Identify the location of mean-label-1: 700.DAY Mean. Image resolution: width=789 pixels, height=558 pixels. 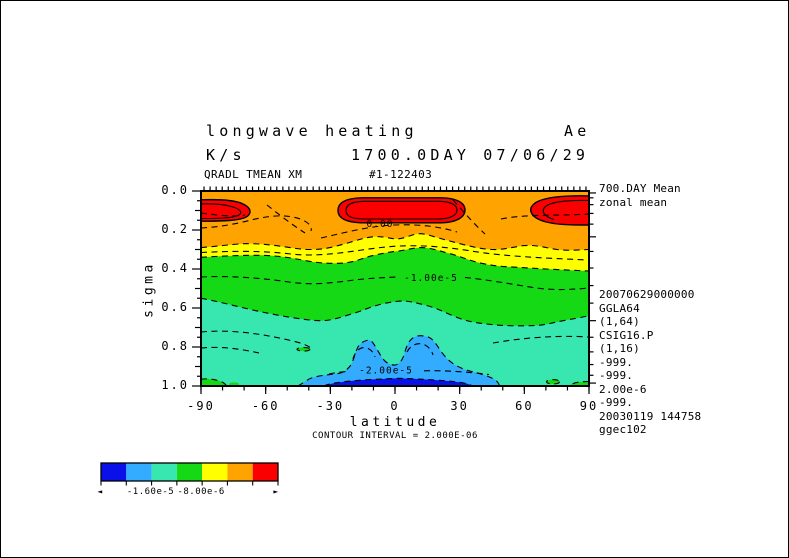
(640, 188).